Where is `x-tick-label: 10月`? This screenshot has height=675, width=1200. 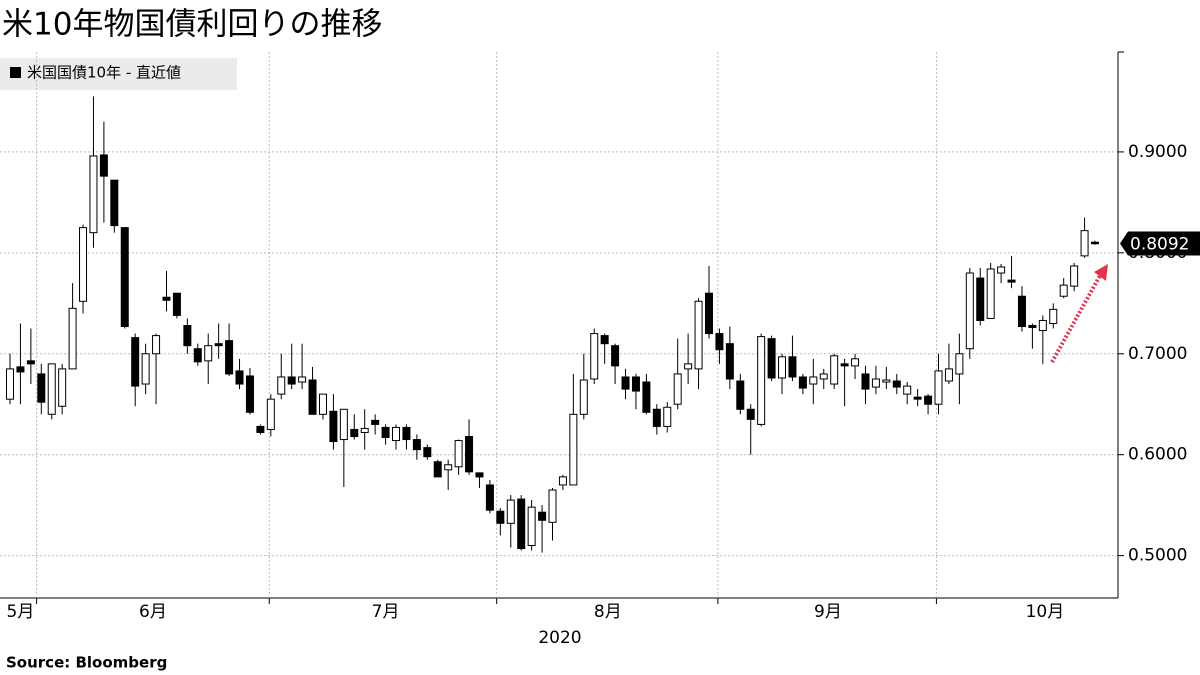 x-tick-label: 10月 is located at coordinates (1045, 612).